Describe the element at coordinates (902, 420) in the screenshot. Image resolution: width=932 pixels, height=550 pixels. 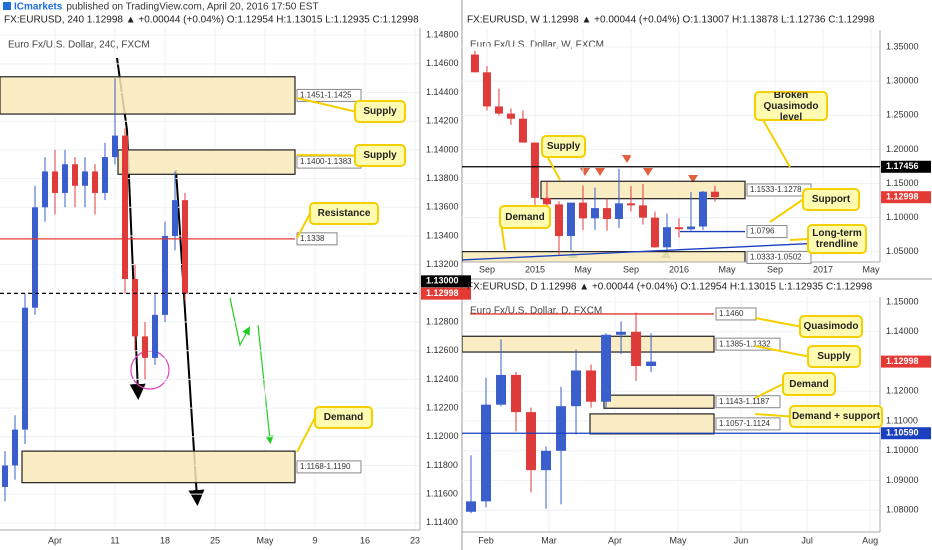
I see `y-tick-label: 1.11000` at that location.